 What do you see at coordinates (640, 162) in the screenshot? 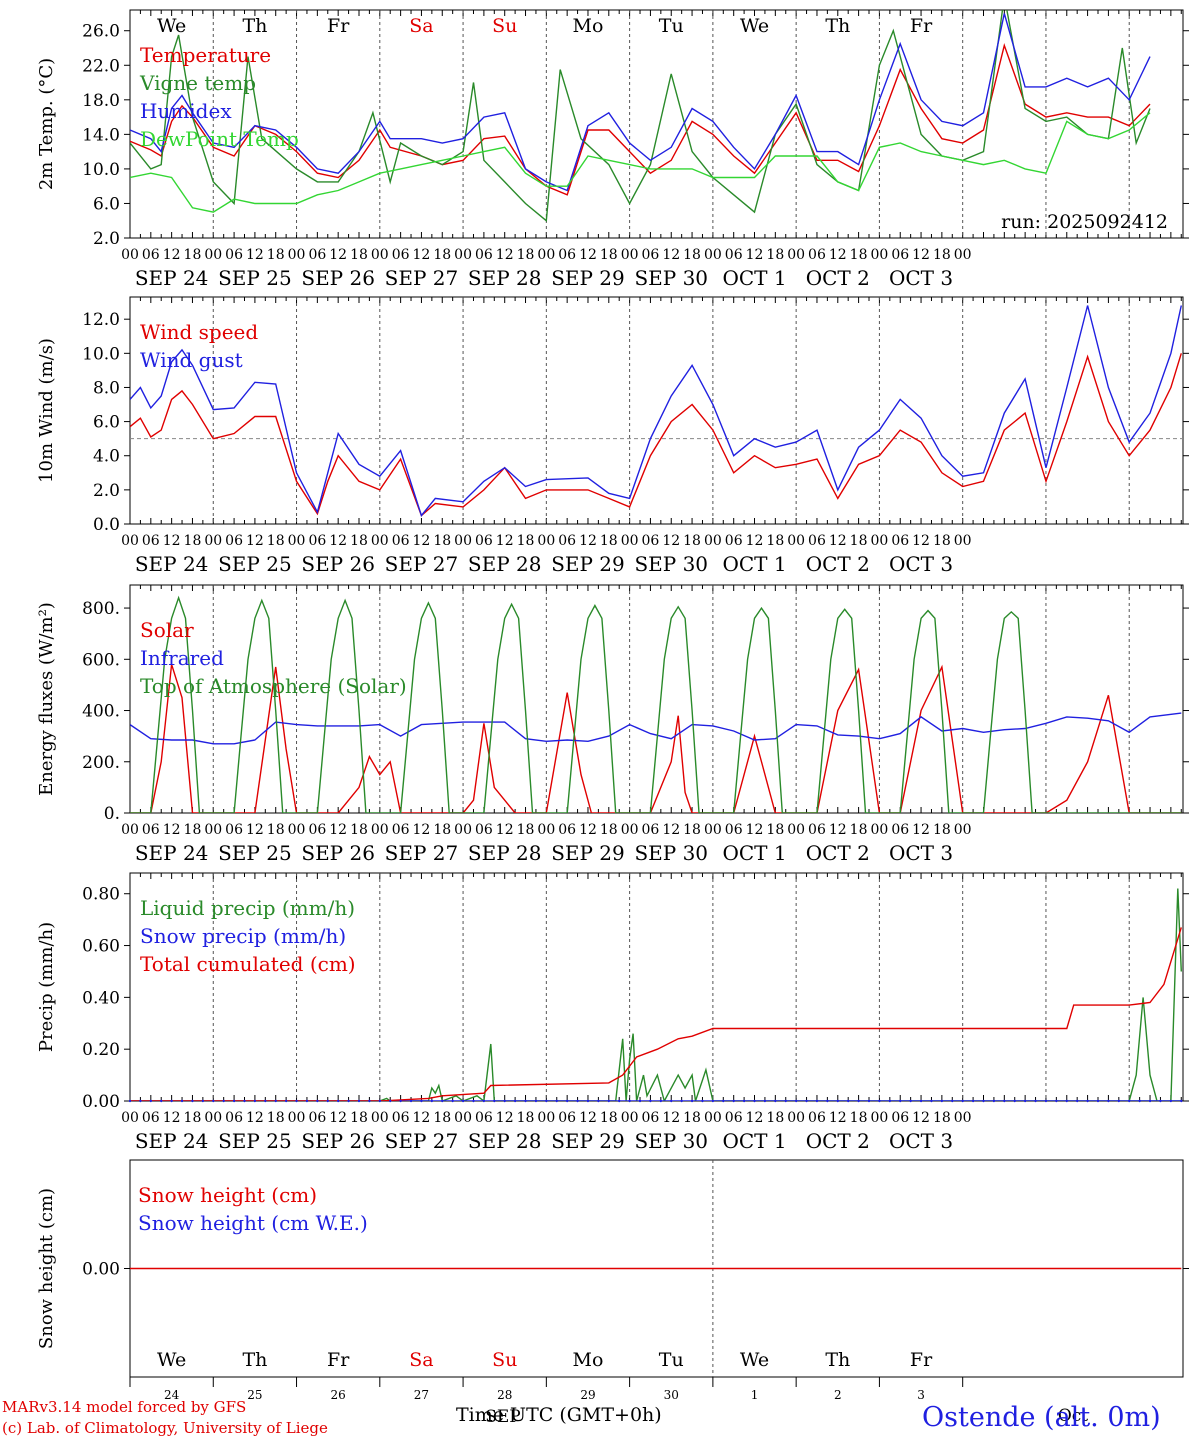
I see `series-line-dewpoint-temp` at bounding box center [640, 162].